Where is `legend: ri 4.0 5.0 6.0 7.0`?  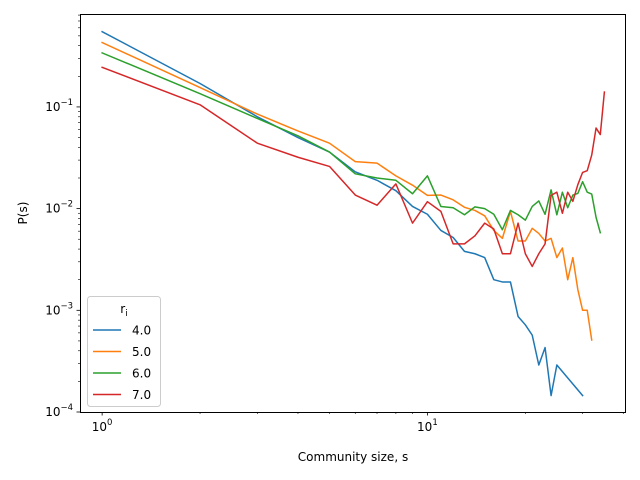 legend: ri 4.0 5.0 6.0 7.0 is located at coordinates (124, 351).